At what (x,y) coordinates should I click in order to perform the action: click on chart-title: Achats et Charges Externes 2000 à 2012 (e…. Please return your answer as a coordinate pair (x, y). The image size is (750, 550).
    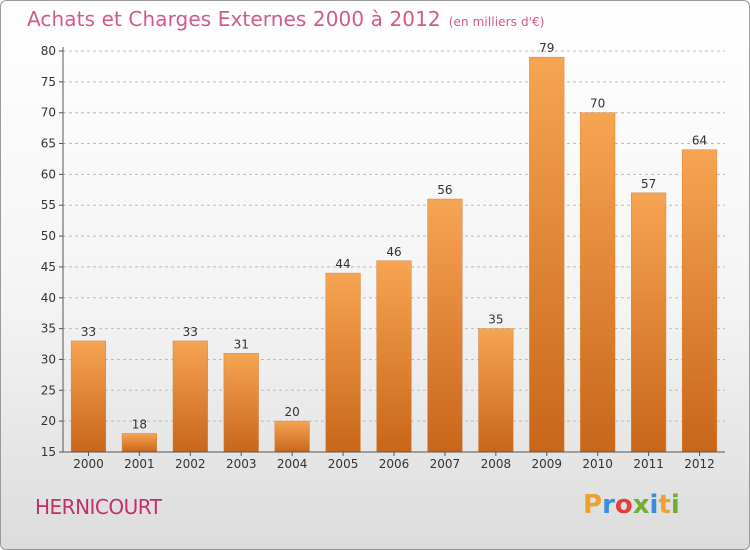
    Looking at the image, I should click on (286, 19).